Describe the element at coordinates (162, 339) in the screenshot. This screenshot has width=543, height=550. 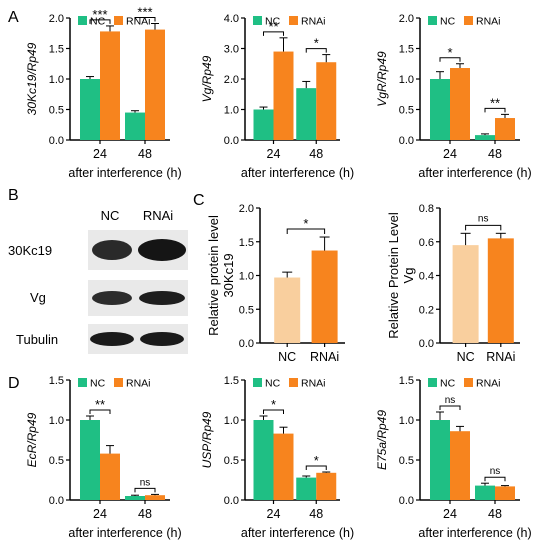
I see `blot-band-tubulin-rnai` at that location.